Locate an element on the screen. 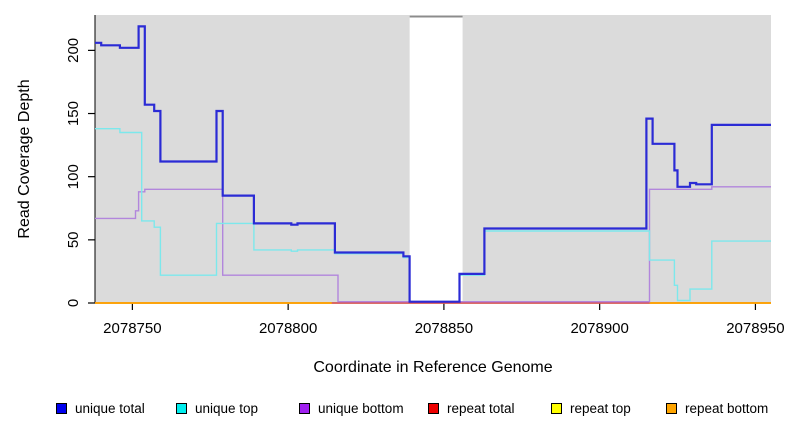  legend-item-unique-total: unique total is located at coordinates (100, 408).